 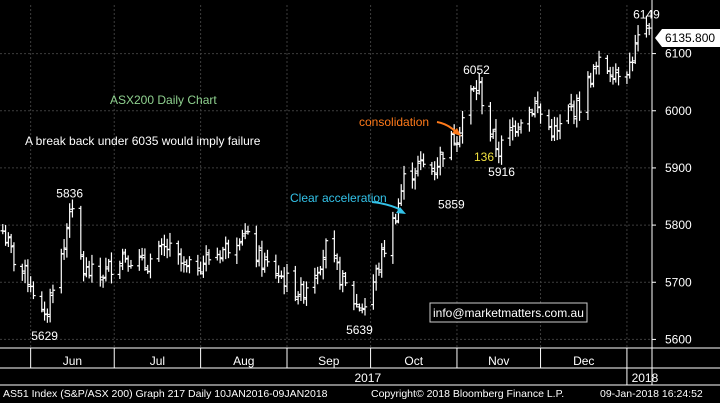 I want to click on y-tick-label: 6000, so click(x=678, y=111).